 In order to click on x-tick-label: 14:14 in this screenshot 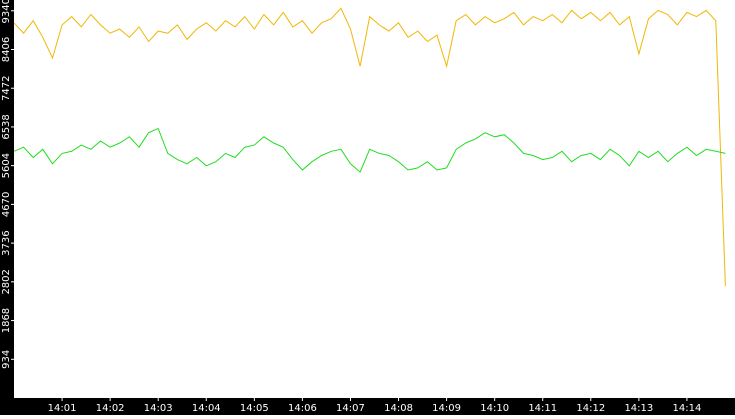, I will do `click(687, 408)`.